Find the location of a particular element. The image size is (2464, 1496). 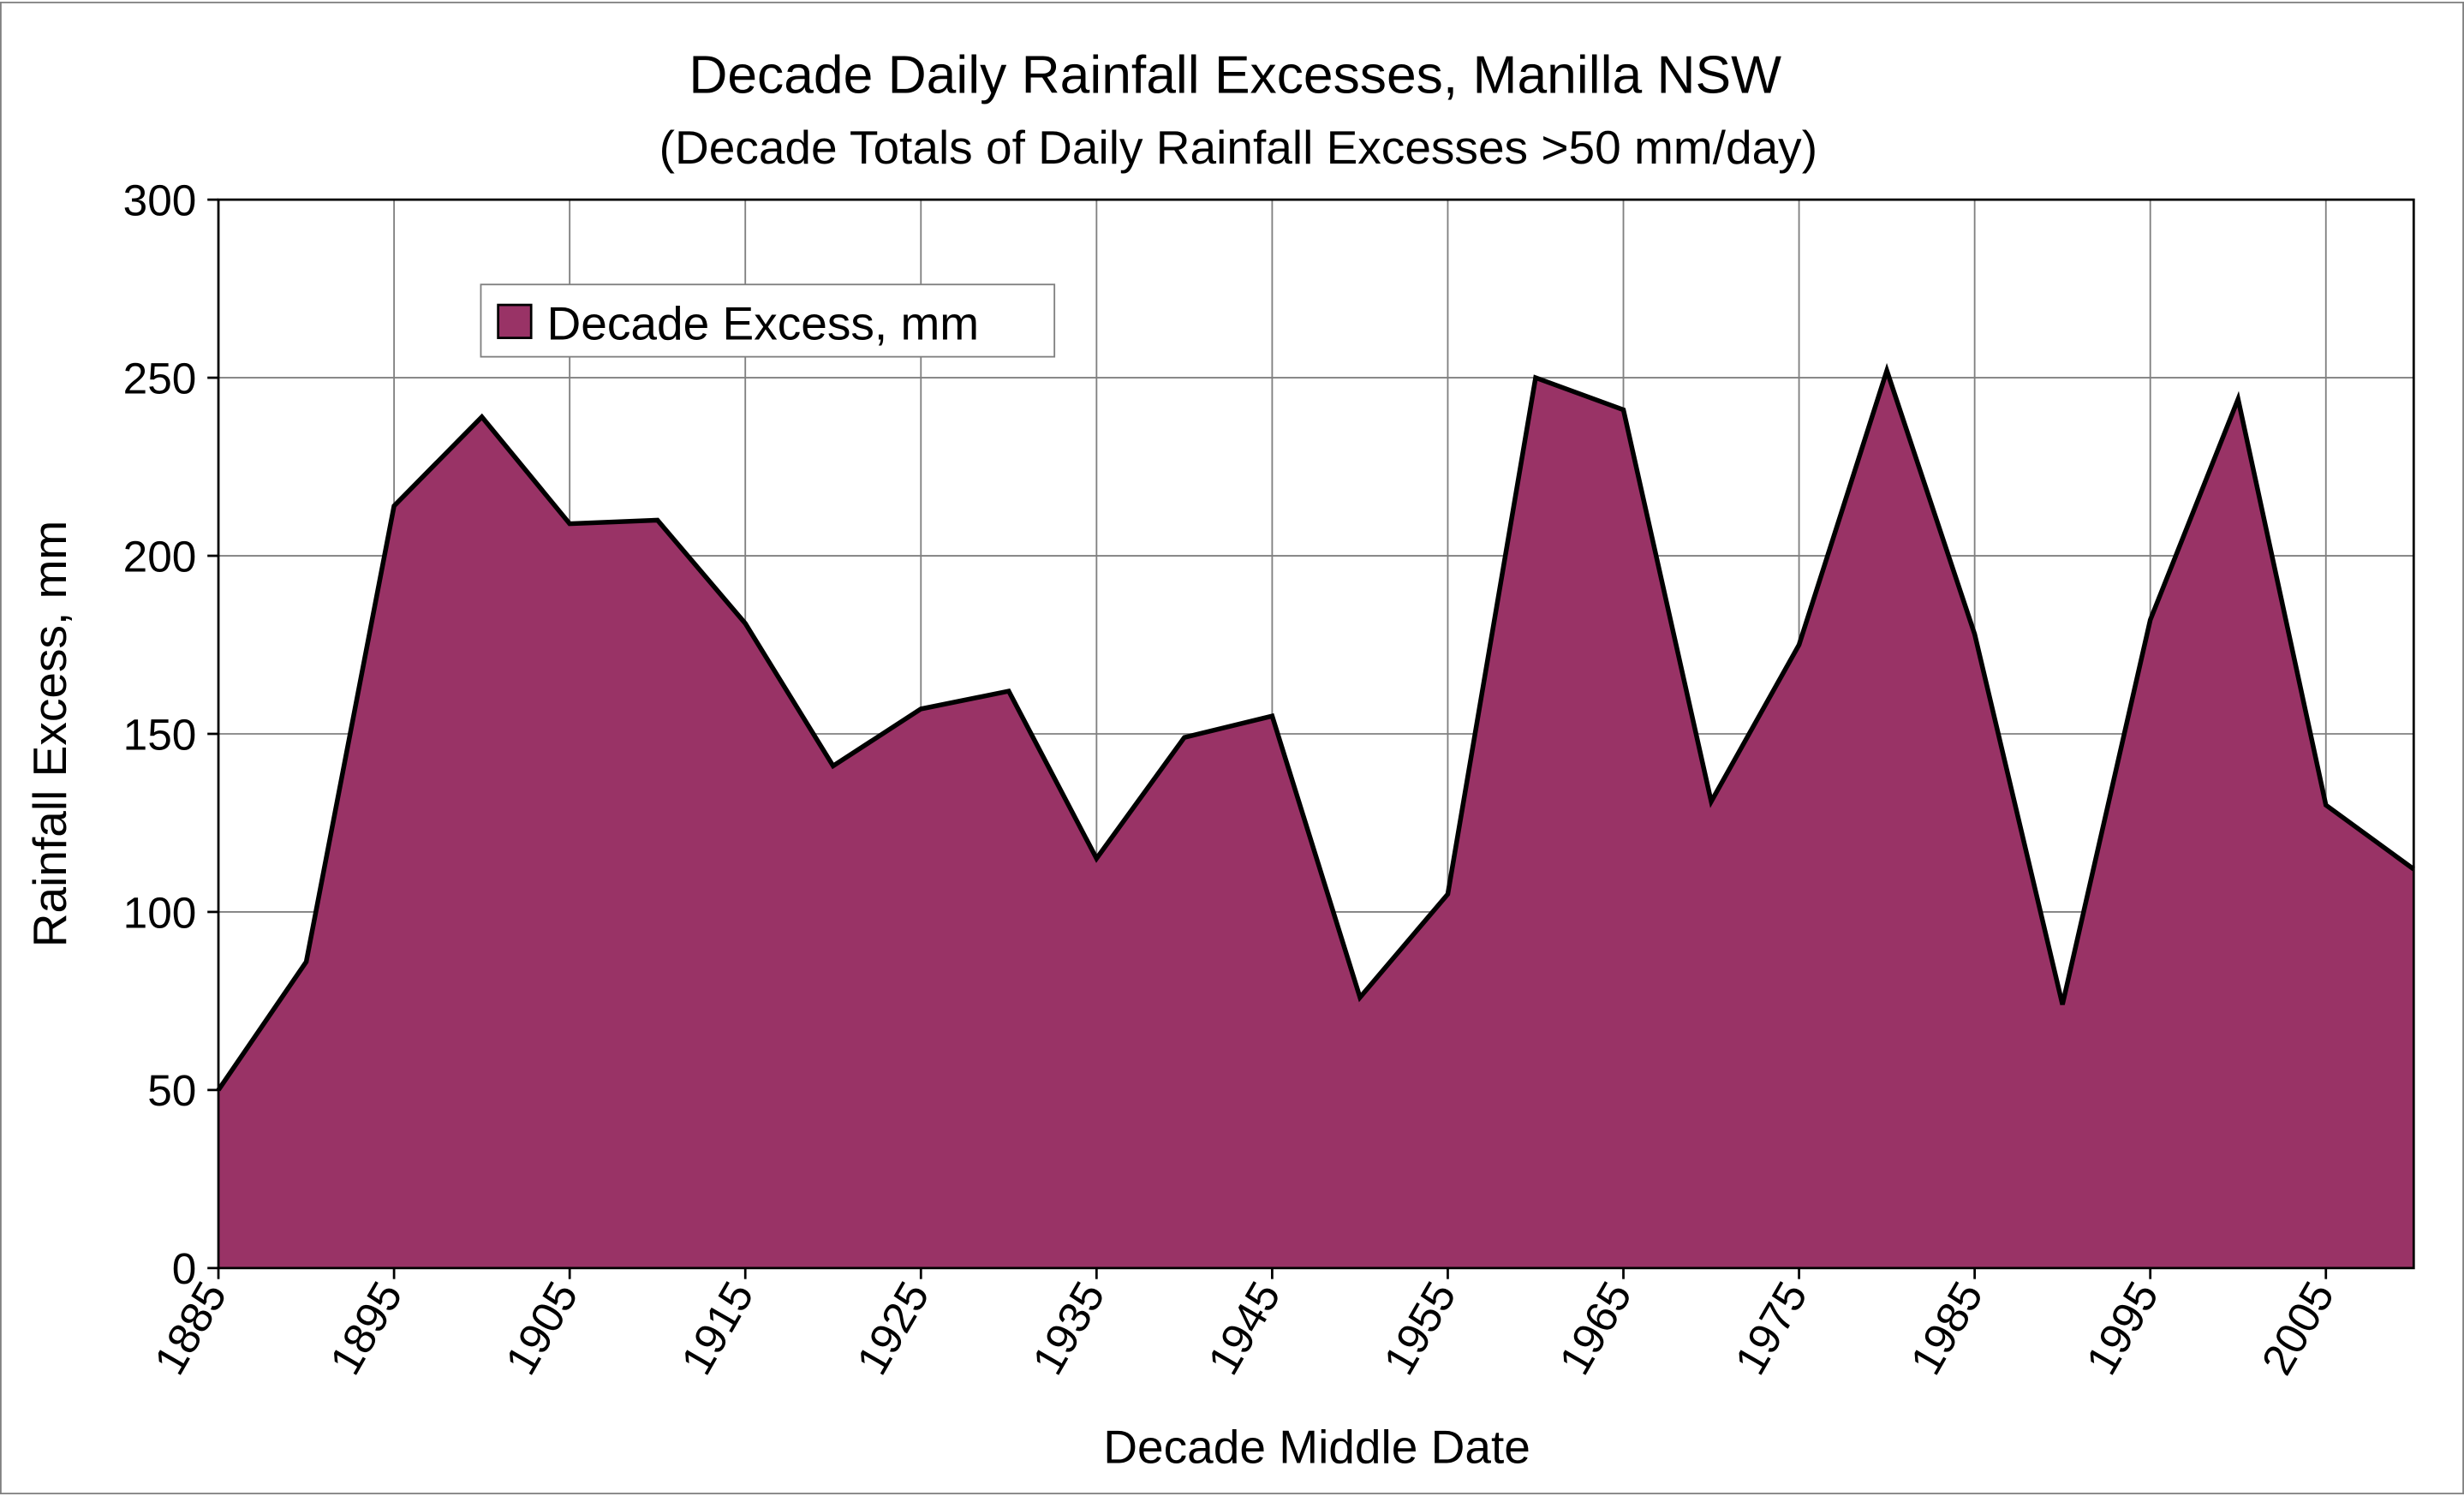

legend-box is located at coordinates (768, 320).